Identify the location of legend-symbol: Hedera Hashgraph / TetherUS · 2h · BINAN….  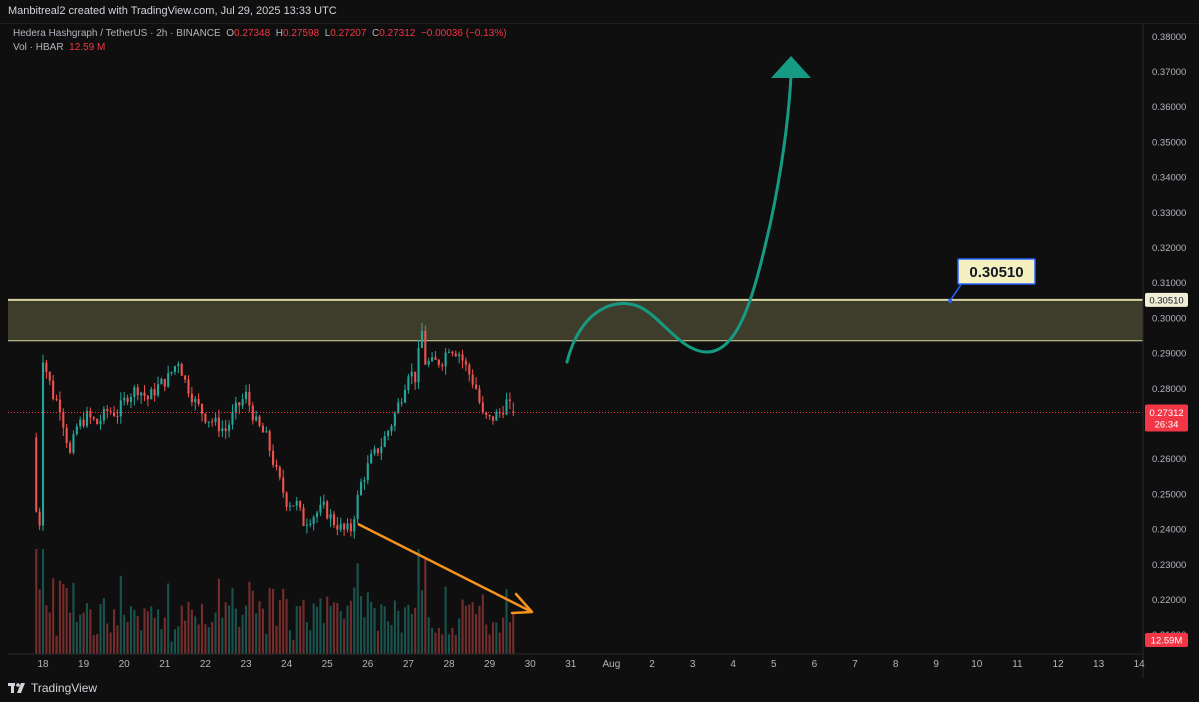
(117, 33).